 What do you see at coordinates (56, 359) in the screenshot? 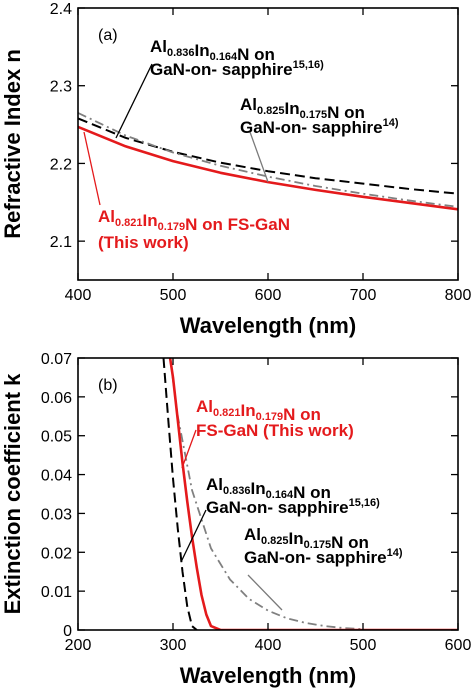
I see `panel-b-ytick-label: 0.07` at bounding box center [56, 359].